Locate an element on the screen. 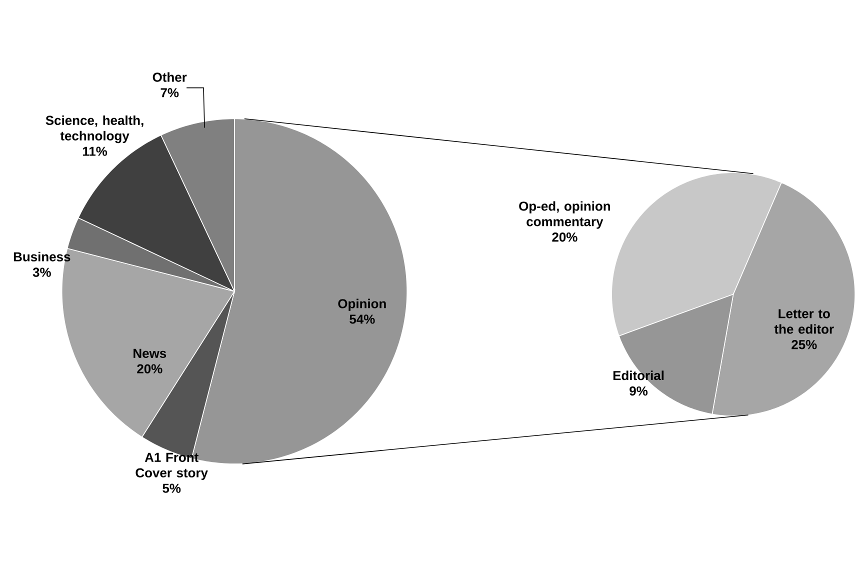 The height and width of the screenshot is (570, 860). data-label: 9% is located at coordinates (639, 391).